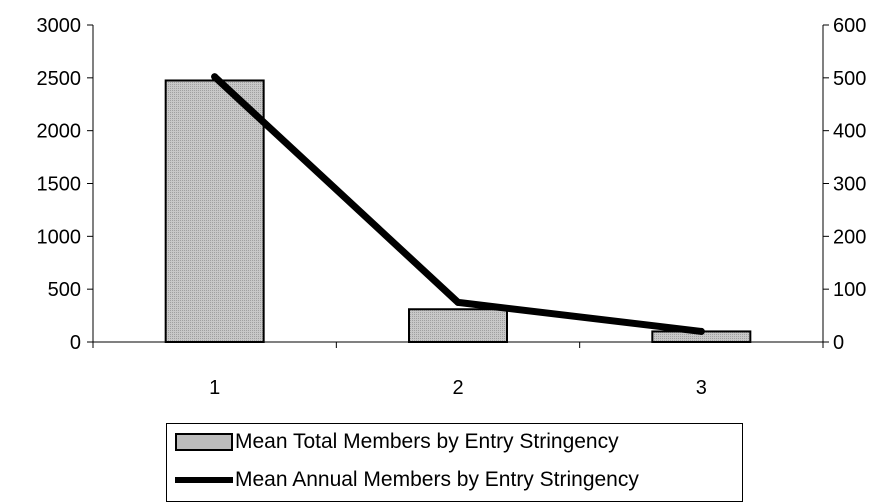 The height and width of the screenshot is (504, 893). What do you see at coordinates (59, 26) in the screenshot?
I see `y-left-tick-label: 3000` at bounding box center [59, 26].